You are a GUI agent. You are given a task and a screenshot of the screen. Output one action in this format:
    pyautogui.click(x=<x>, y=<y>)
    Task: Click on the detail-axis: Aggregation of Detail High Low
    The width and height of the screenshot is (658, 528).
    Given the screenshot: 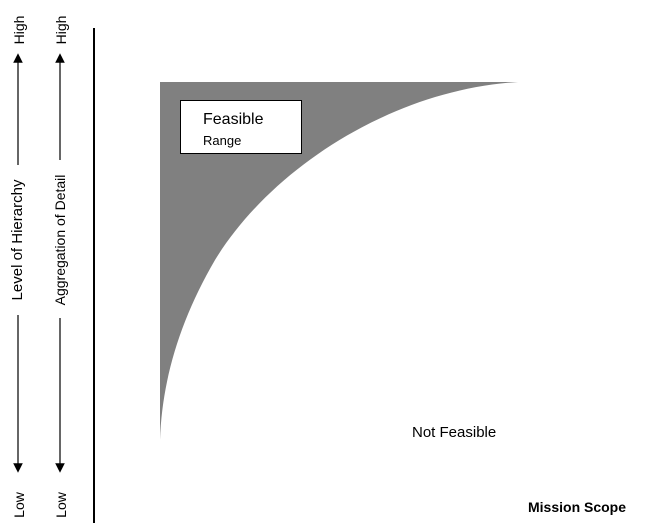 What is the action you would take?
    pyautogui.click(x=60, y=267)
    